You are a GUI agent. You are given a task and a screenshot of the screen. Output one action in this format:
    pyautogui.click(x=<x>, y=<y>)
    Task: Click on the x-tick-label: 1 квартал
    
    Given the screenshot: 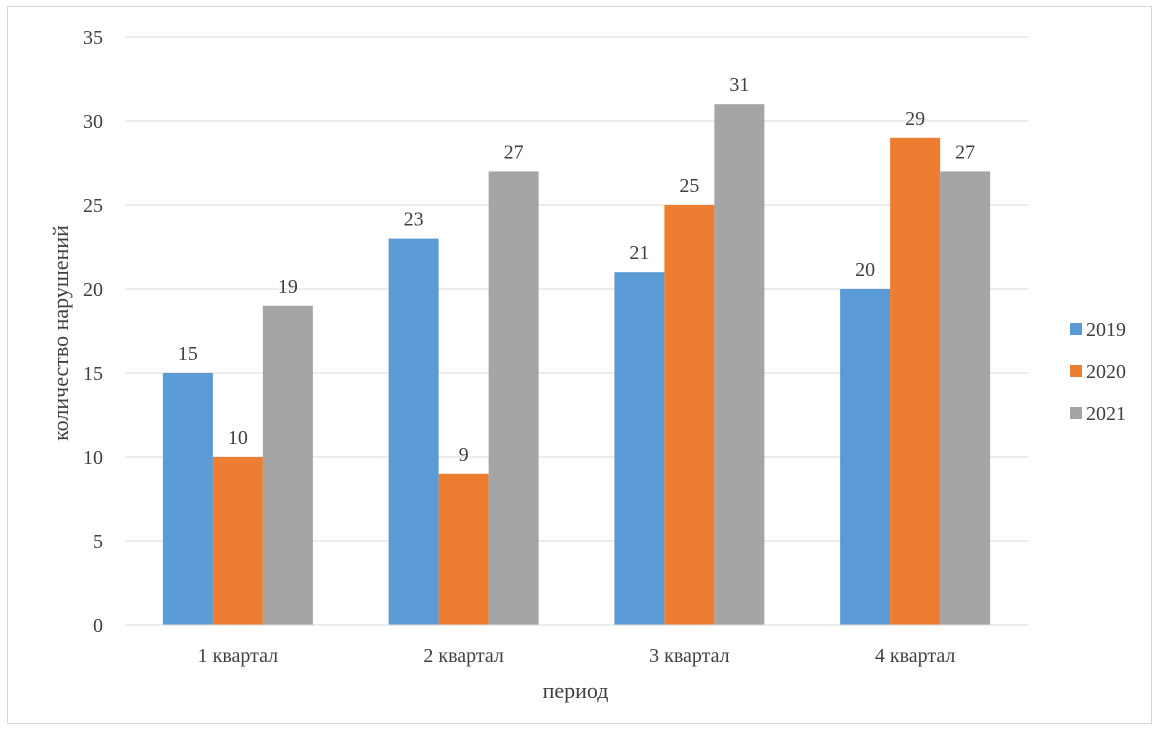 What is the action you would take?
    pyautogui.click(x=238, y=656)
    